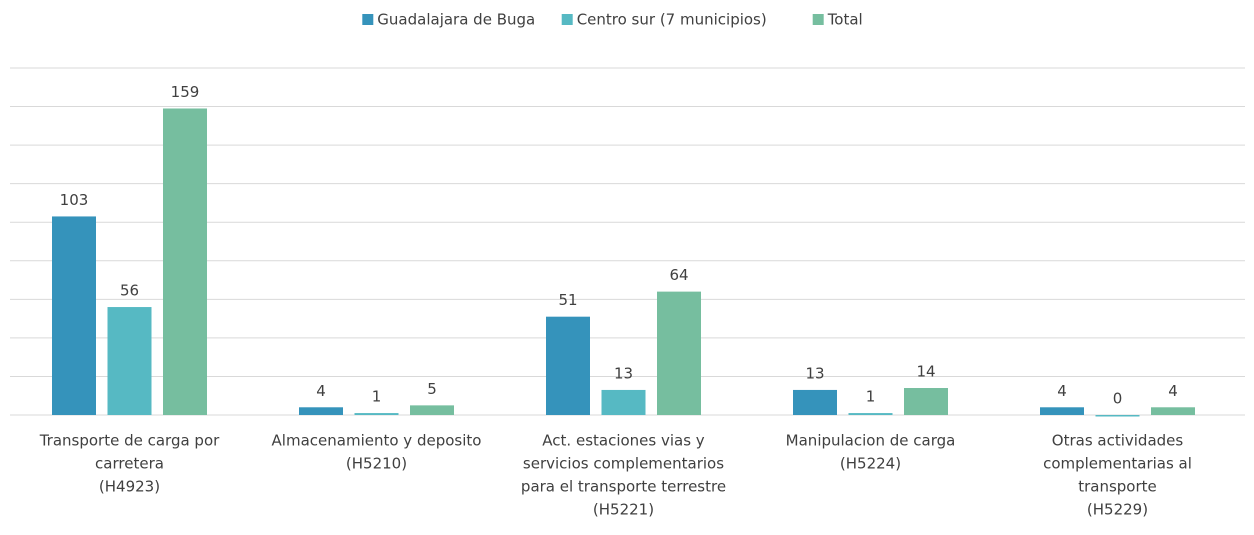 Image resolution: width=1254 pixels, height=535 pixels. Describe the element at coordinates (567, 300) in the screenshot. I see `data-label: 51` at that location.